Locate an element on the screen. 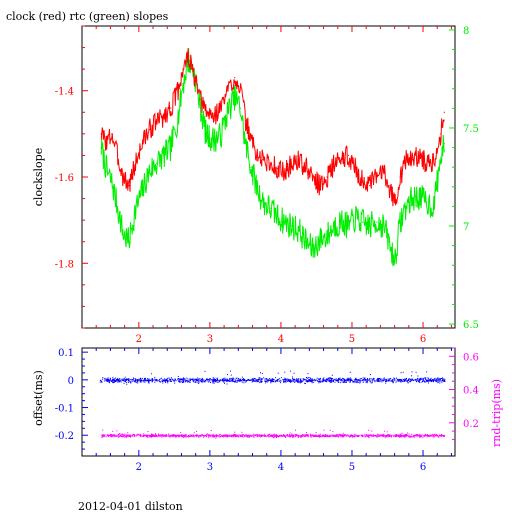  y2-tick-label: 7 is located at coordinates (466, 227).